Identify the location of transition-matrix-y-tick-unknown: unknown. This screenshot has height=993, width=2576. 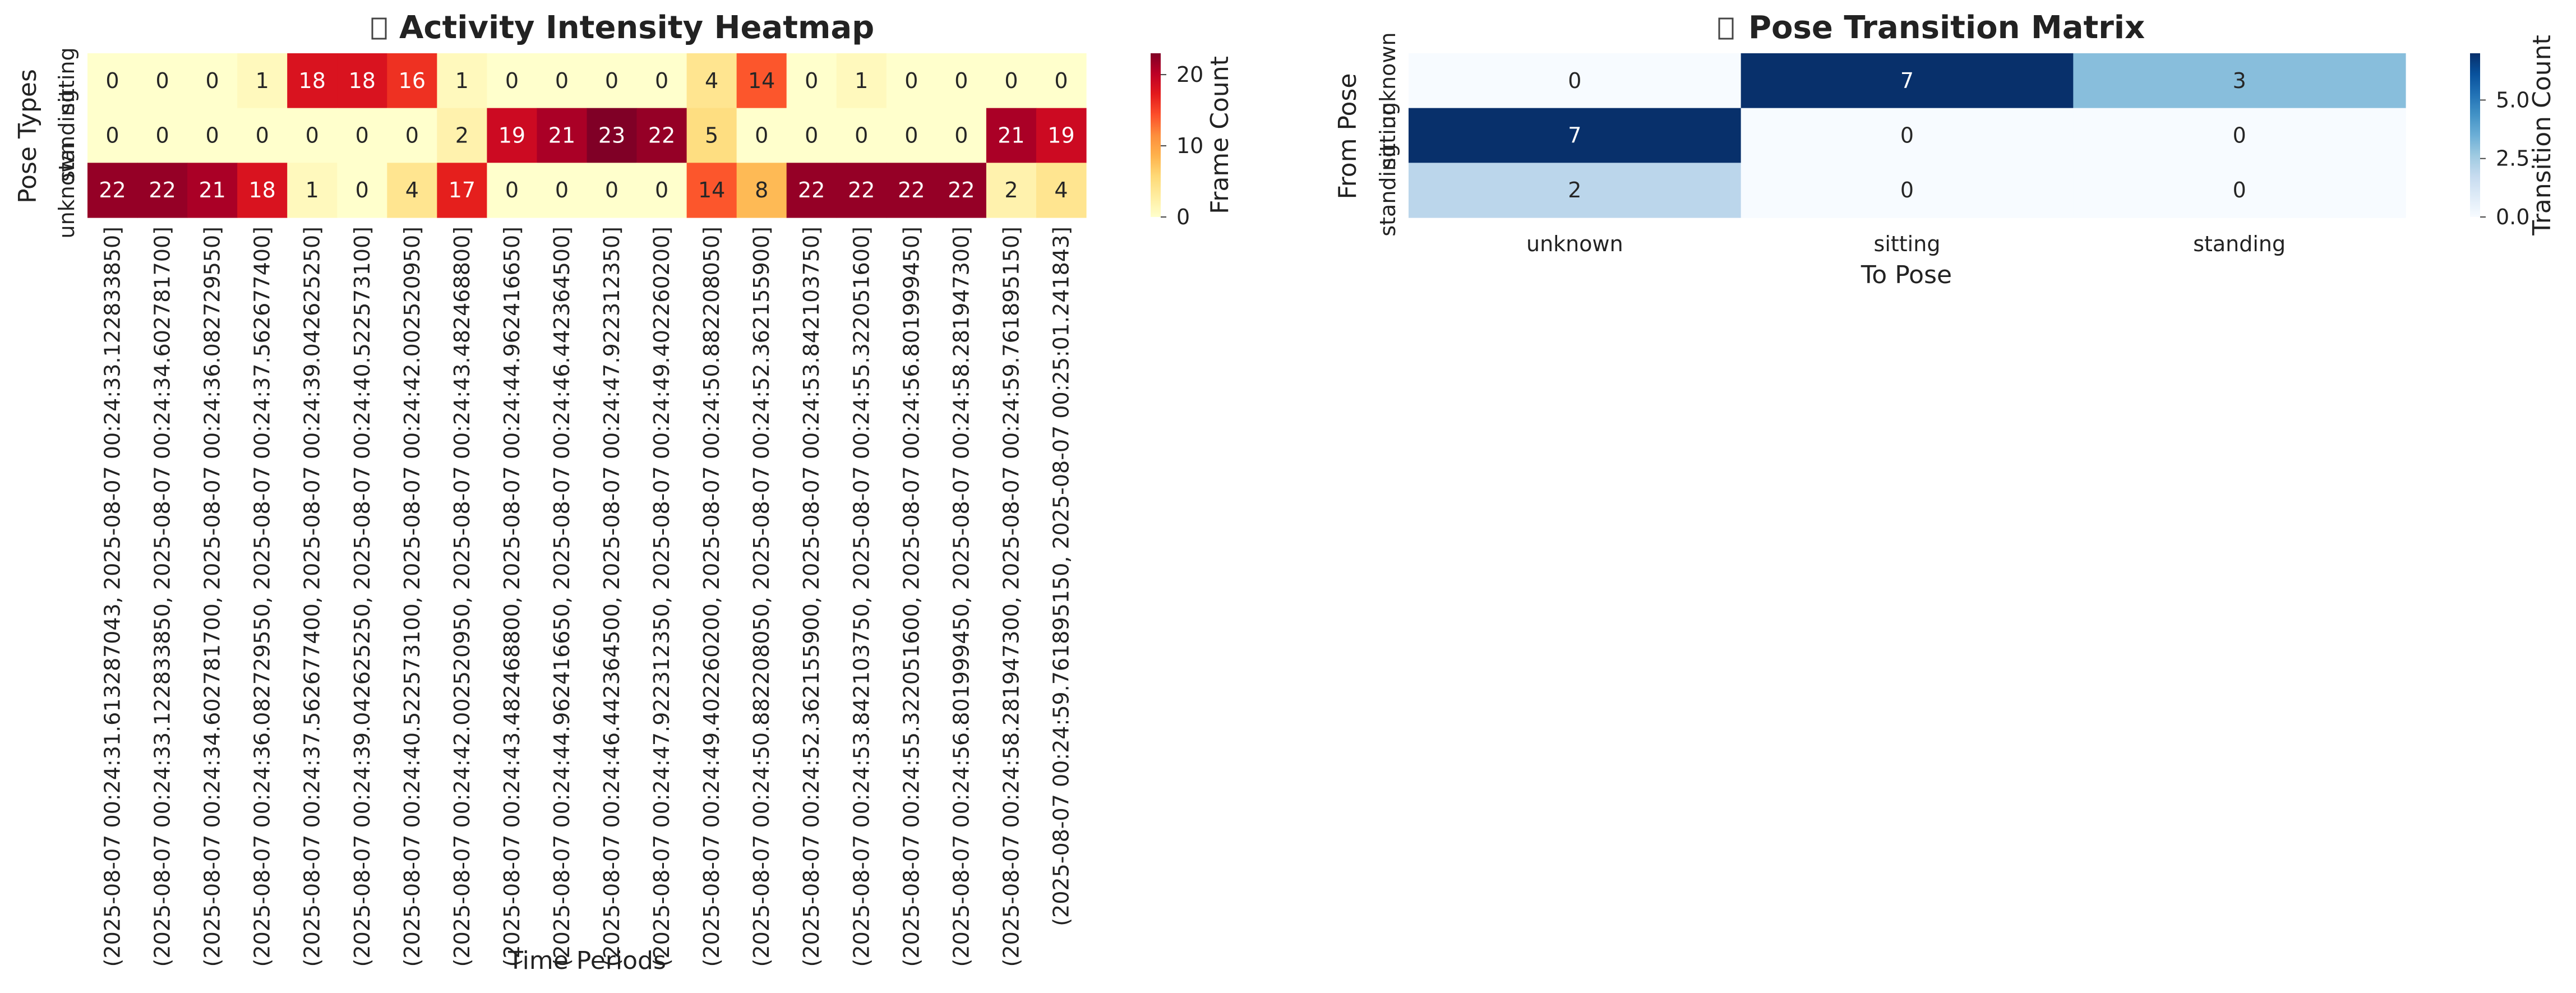
(1387, 80).